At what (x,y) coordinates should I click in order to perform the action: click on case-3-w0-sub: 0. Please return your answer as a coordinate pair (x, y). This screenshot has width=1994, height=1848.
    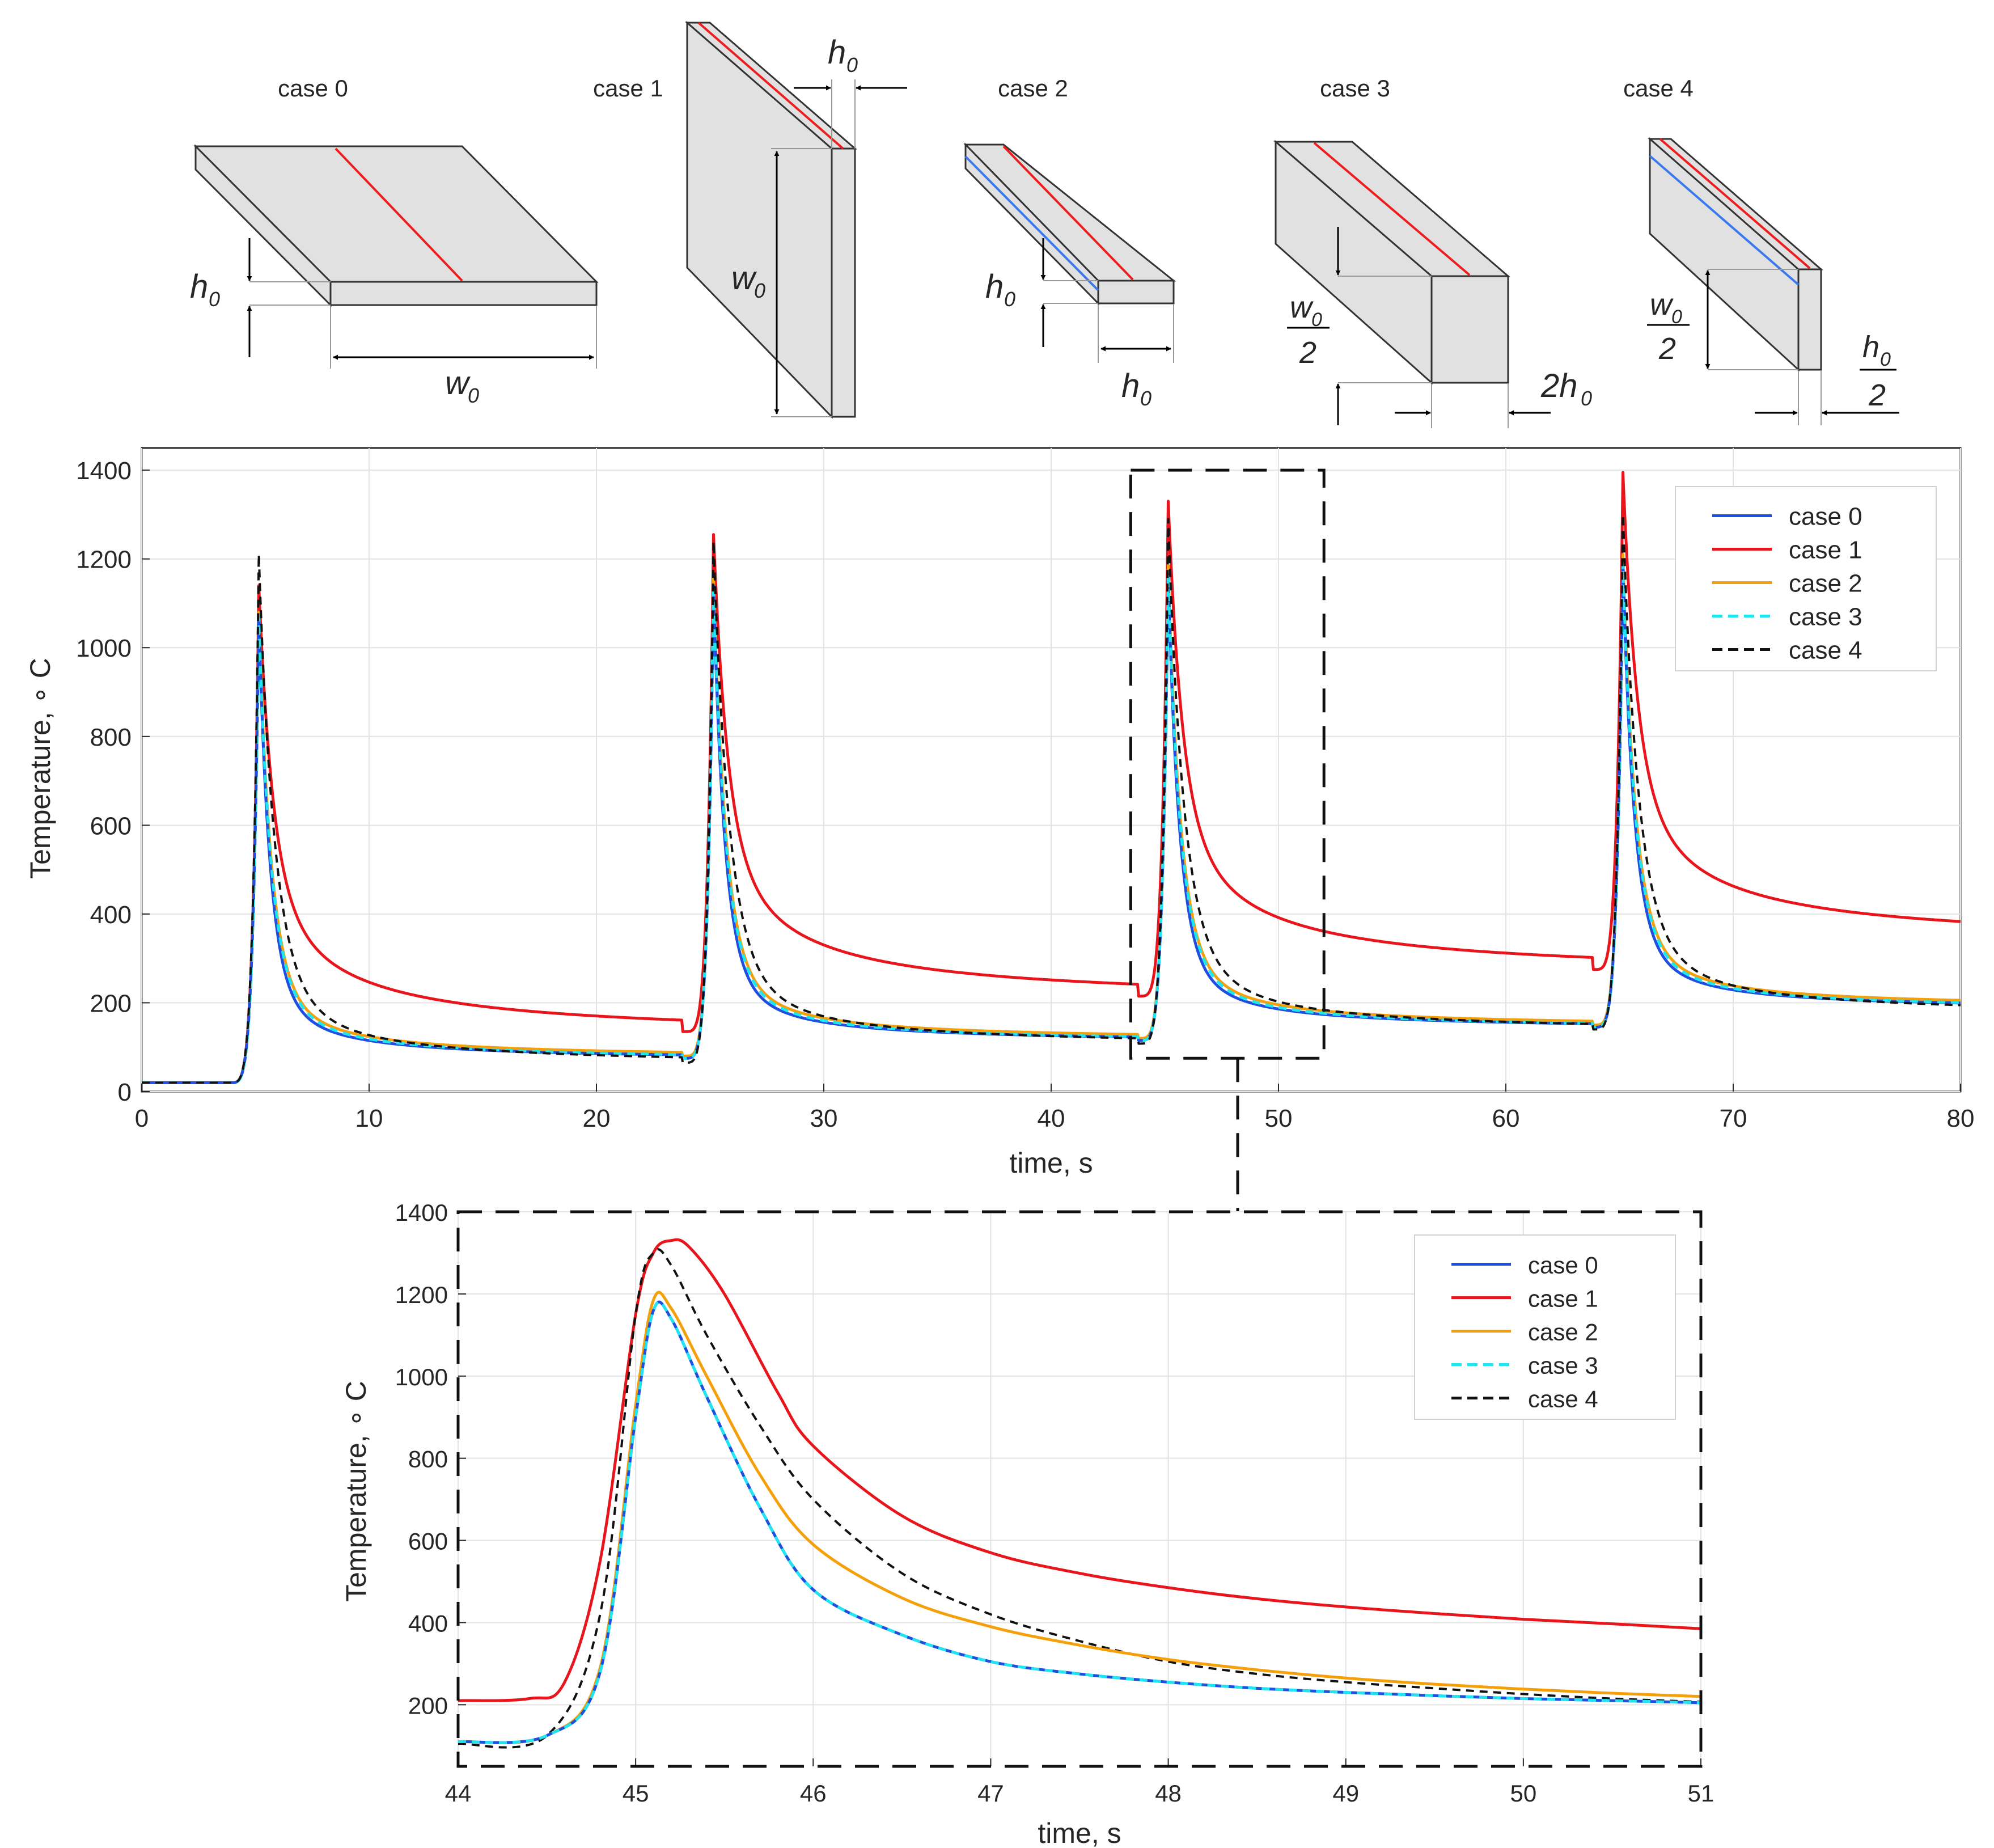
    Looking at the image, I should click on (1317, 320).